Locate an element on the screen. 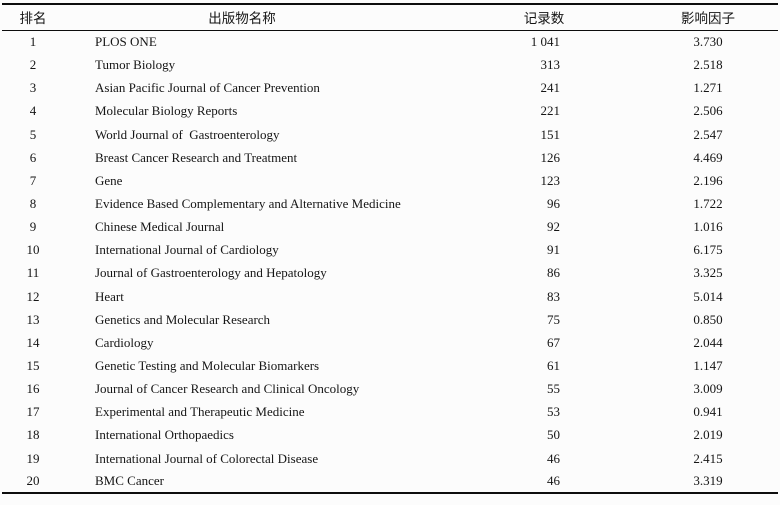  table-row: 12 Heart 83 5.014 is located at coordinates (390, 296).